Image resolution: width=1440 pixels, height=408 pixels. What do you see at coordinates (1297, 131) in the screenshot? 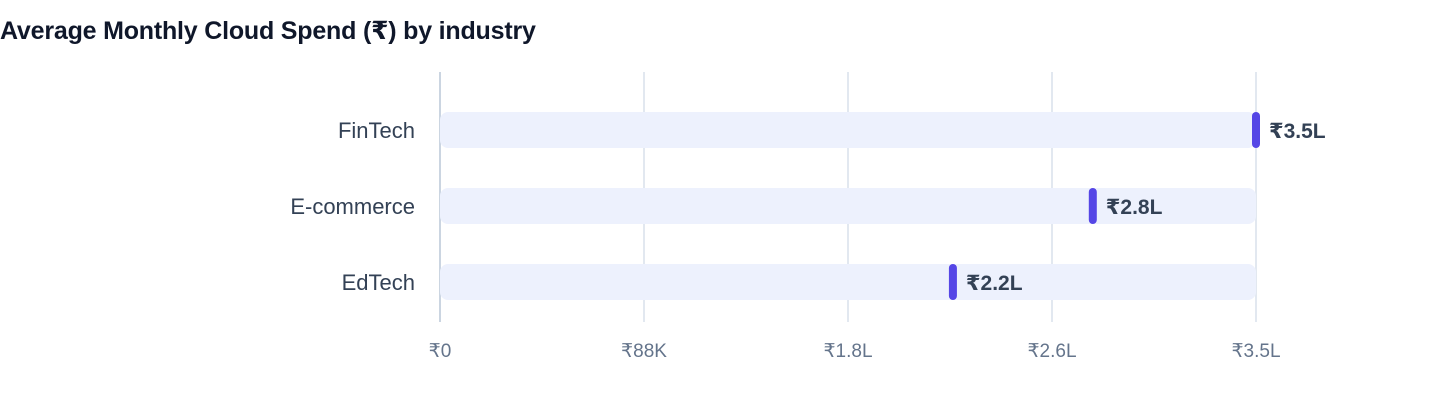
I see `value-label: ₹3.5L` at bounding box center [1297, 131].